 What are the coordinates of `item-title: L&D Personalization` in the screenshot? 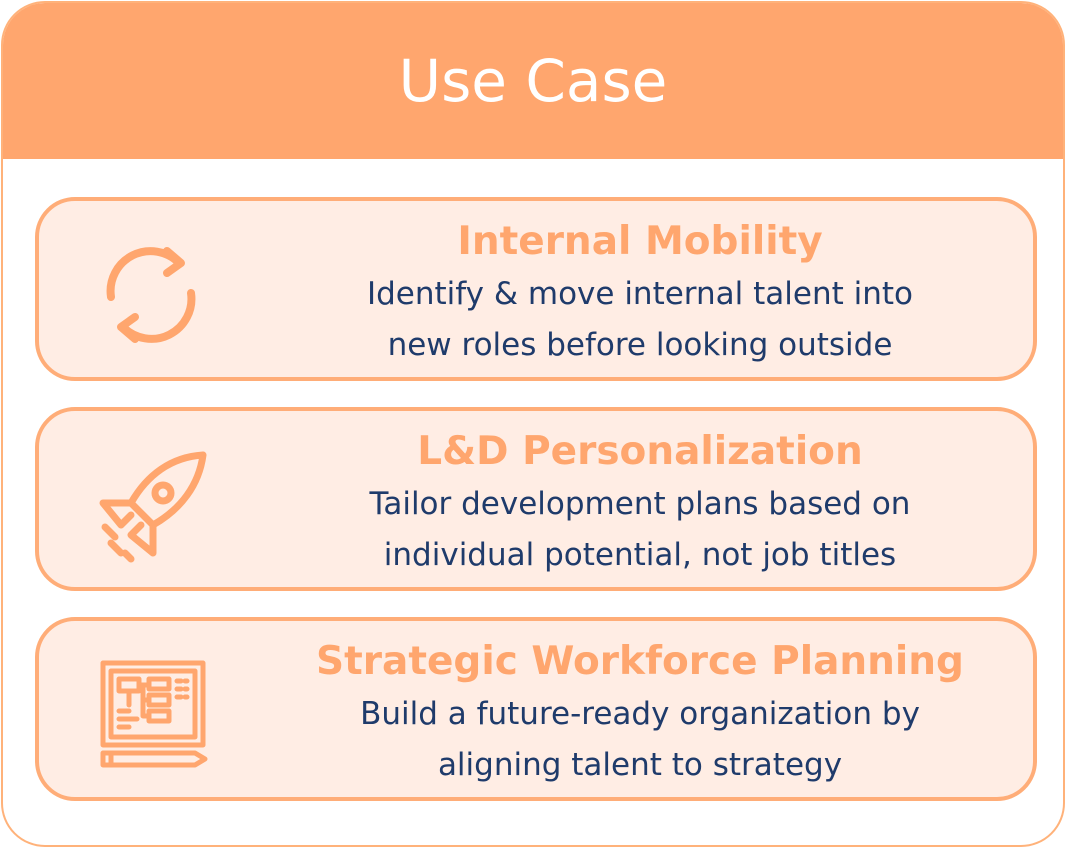 It's located at (640, 451).